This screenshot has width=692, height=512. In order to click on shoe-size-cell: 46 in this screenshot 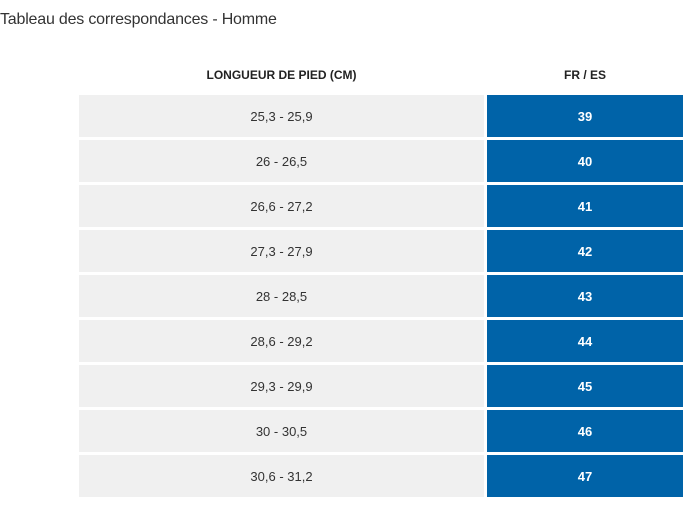, I will do `click(585, 431)`.